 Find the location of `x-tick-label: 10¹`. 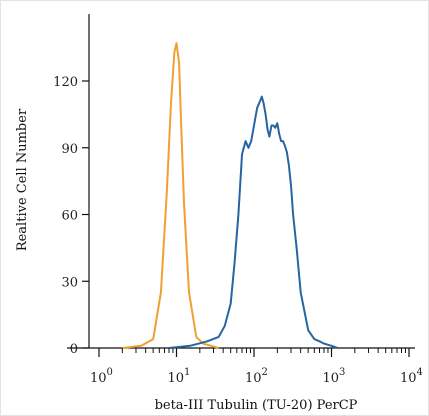

x-tick-label: 10¹ is located at coordinates (179, 376).